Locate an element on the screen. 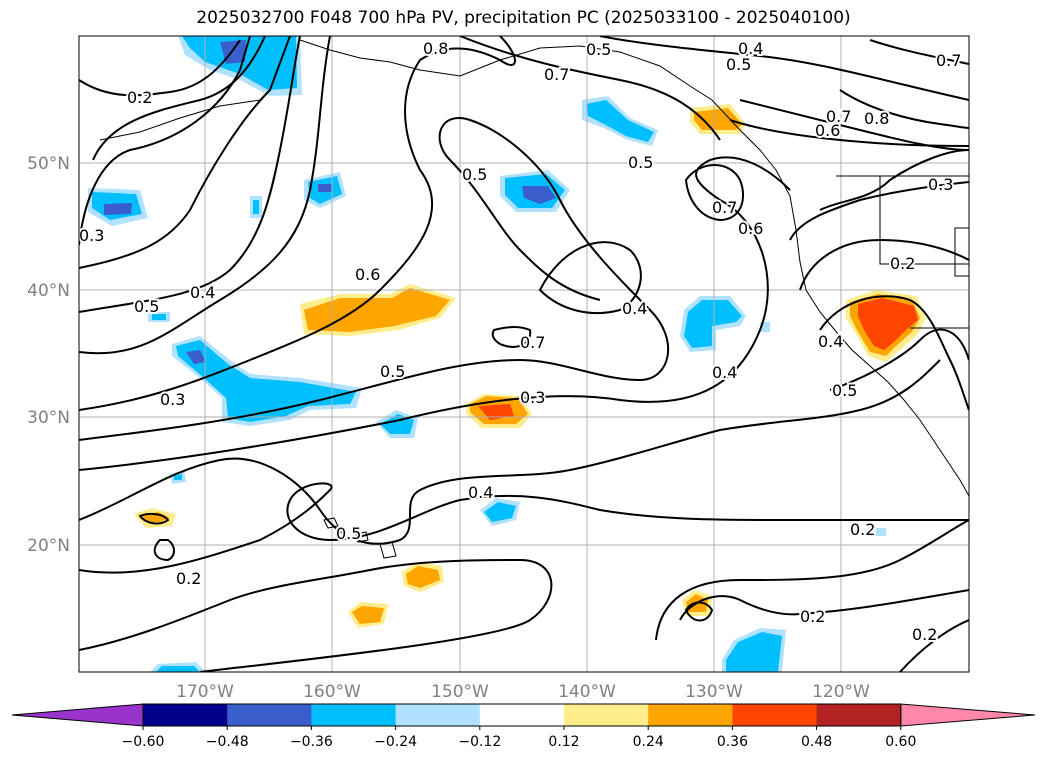 The width and height of the screenshot is (1047, 765). colorbar-tick-label: −0.24 is located at coordinates (395, 742).